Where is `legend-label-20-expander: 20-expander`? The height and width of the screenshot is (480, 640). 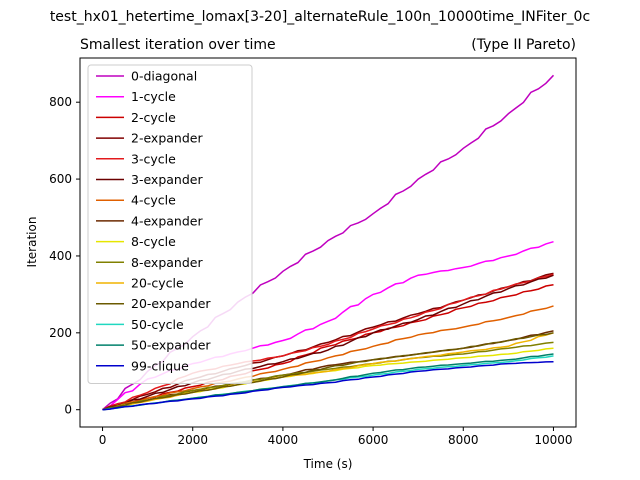
legend-label-20-expander: 20-expander is located at coordinates (171, 303).